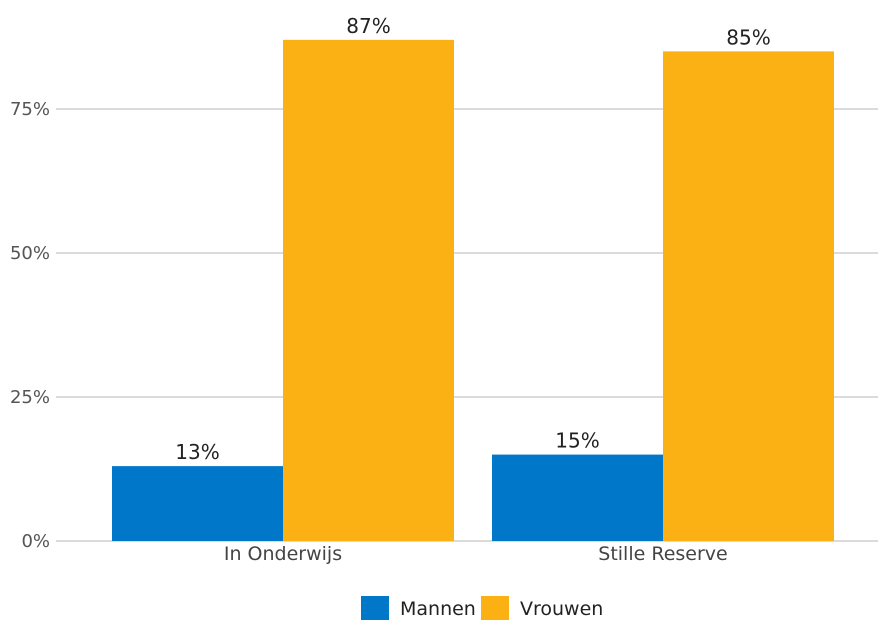 This screenshot has width=878, height=625. What do you see at coordinates (283, 554) in the screenshot?
I see `x-category-label: In Onderwijs` at bounding box center [283, 554].